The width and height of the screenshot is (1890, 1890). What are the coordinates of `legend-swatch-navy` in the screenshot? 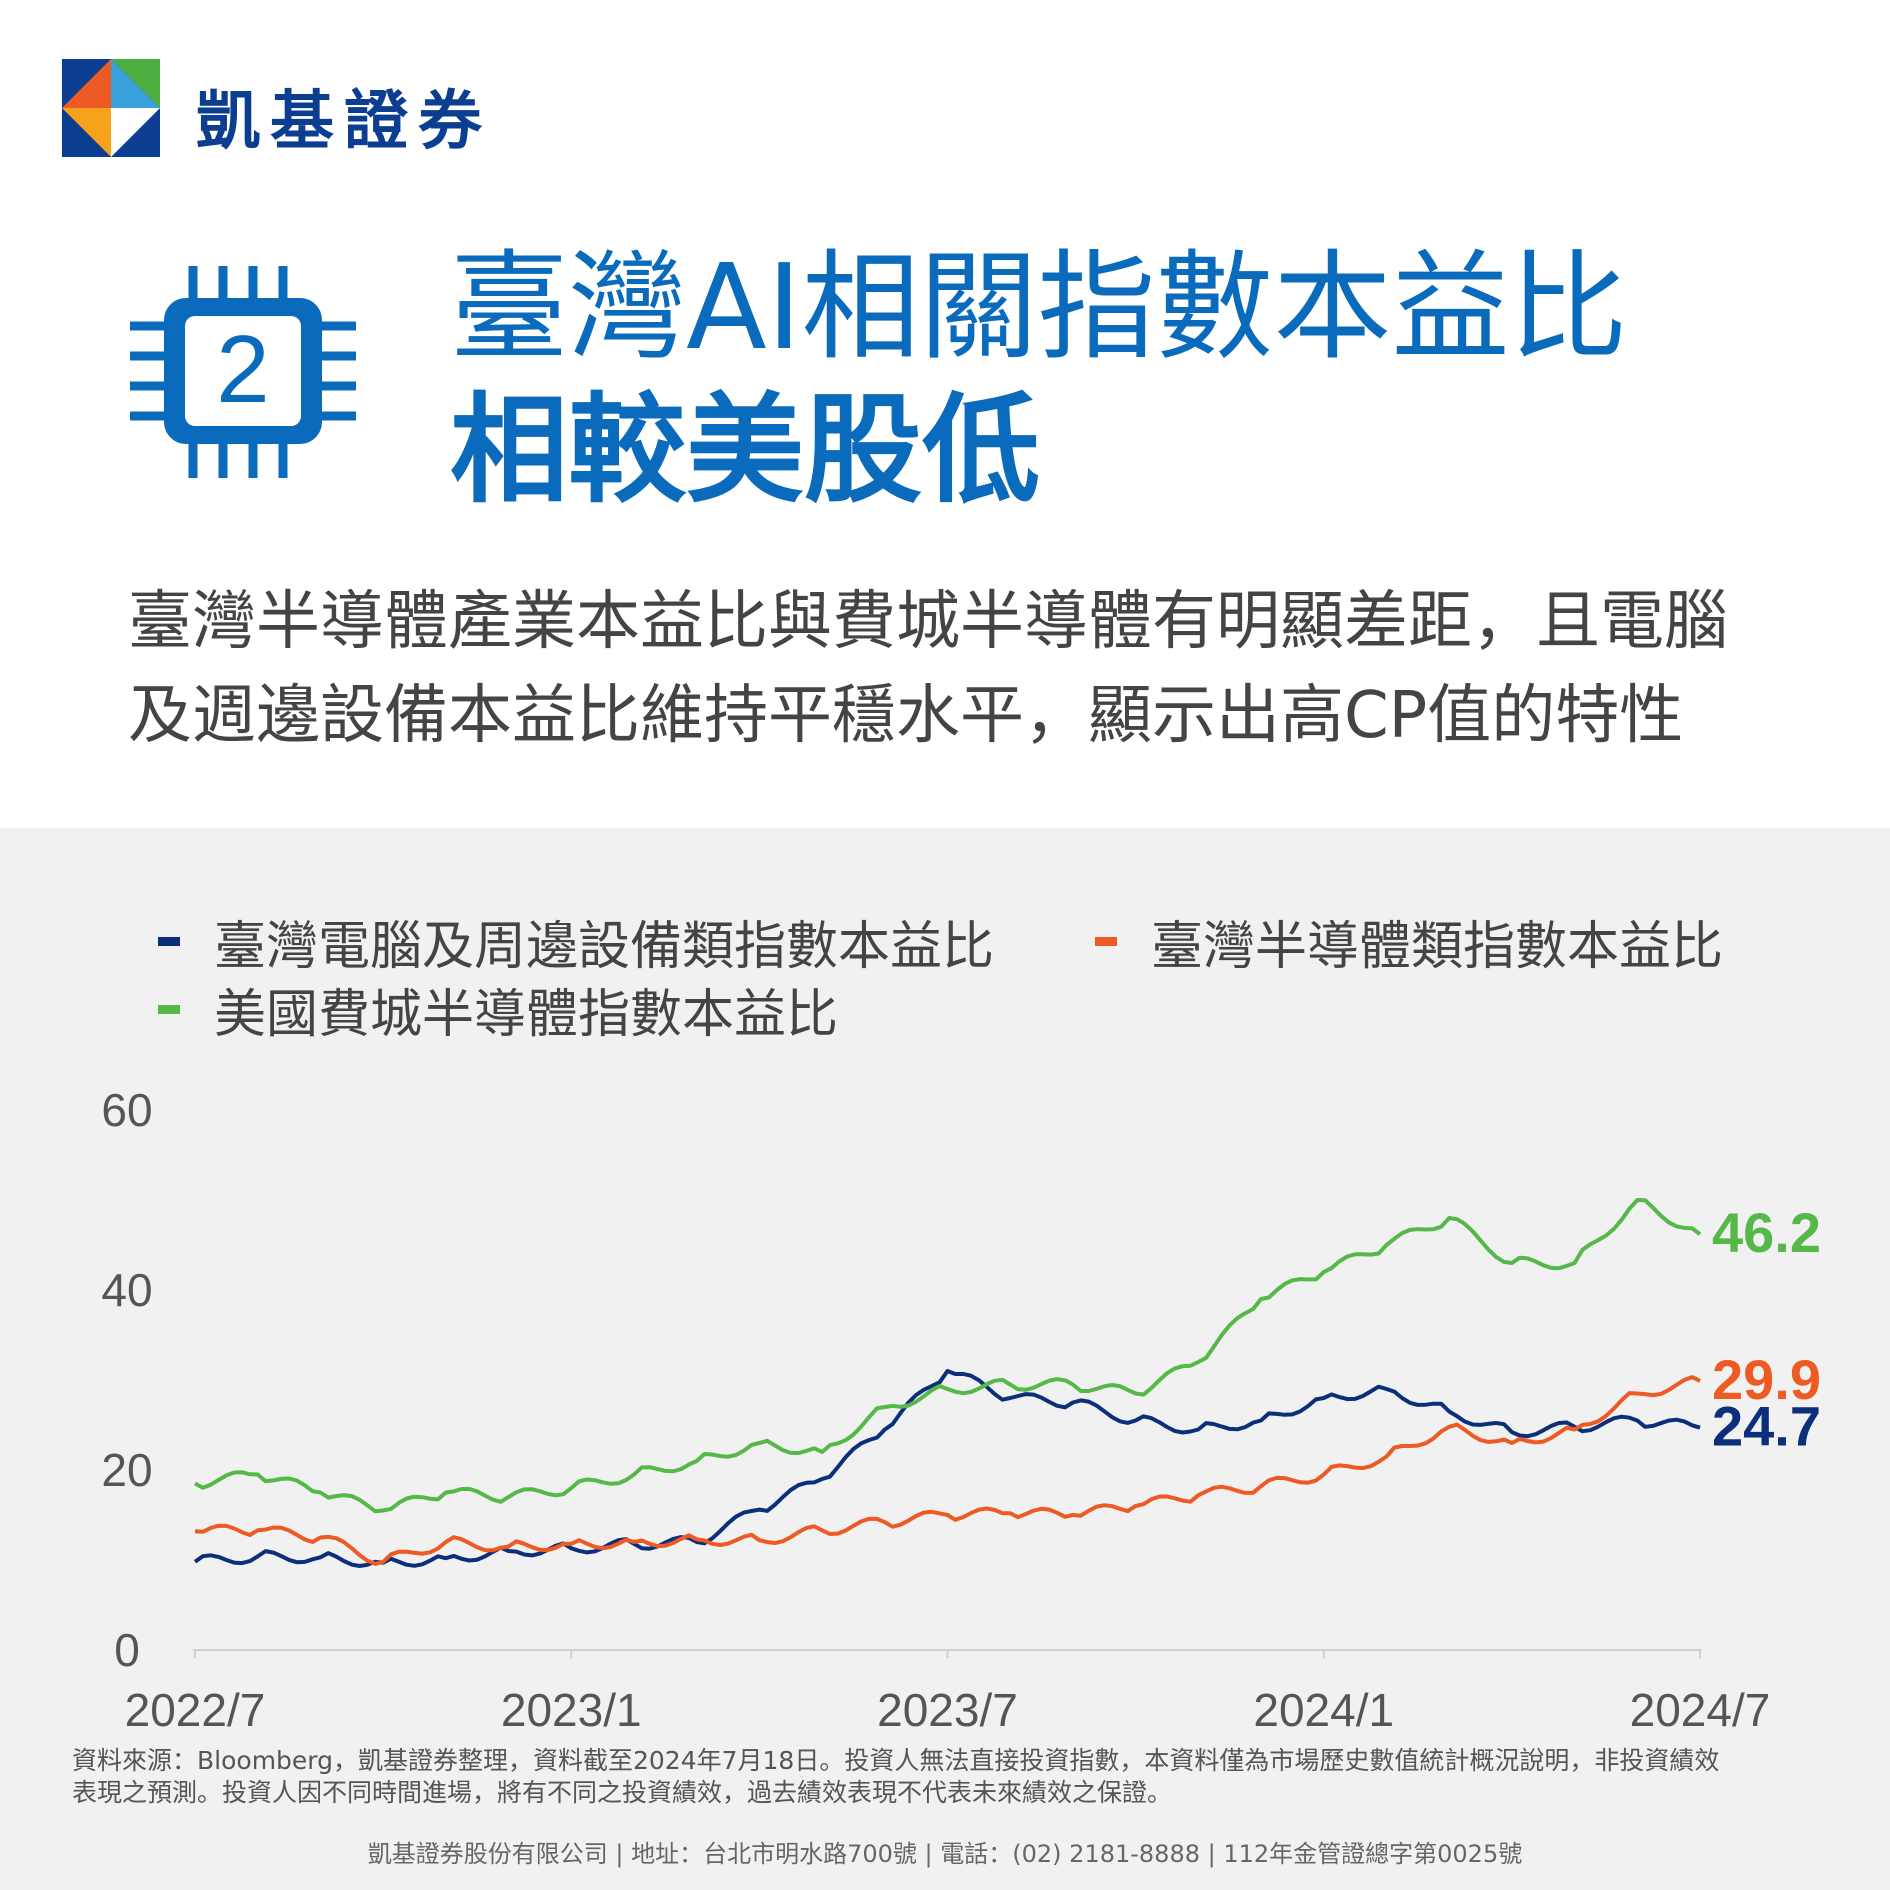 It's located at (169, 941).